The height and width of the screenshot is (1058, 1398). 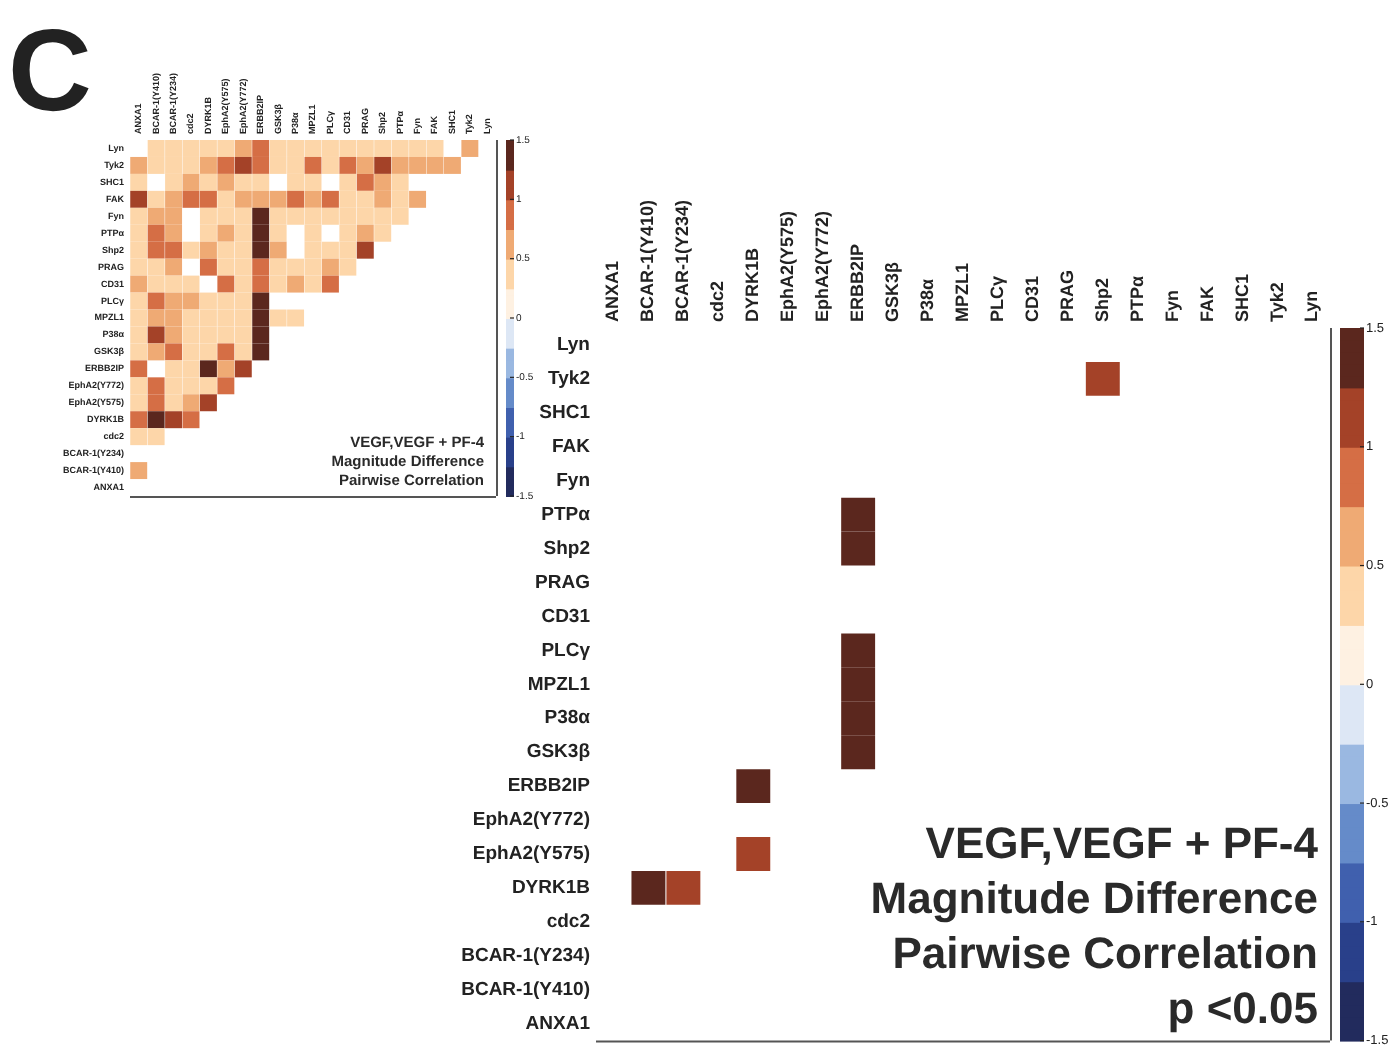 I want to click on y-tick-label: SHC1, so click(x=565, y=413).